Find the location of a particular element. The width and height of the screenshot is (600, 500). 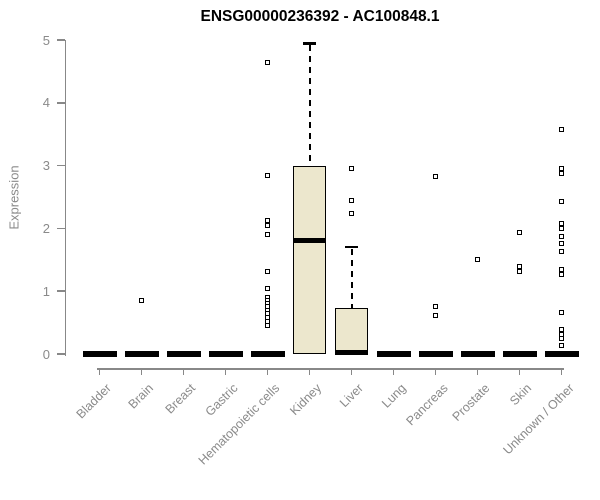

y-tick-label: 2 is located at coordinates (46, 228).